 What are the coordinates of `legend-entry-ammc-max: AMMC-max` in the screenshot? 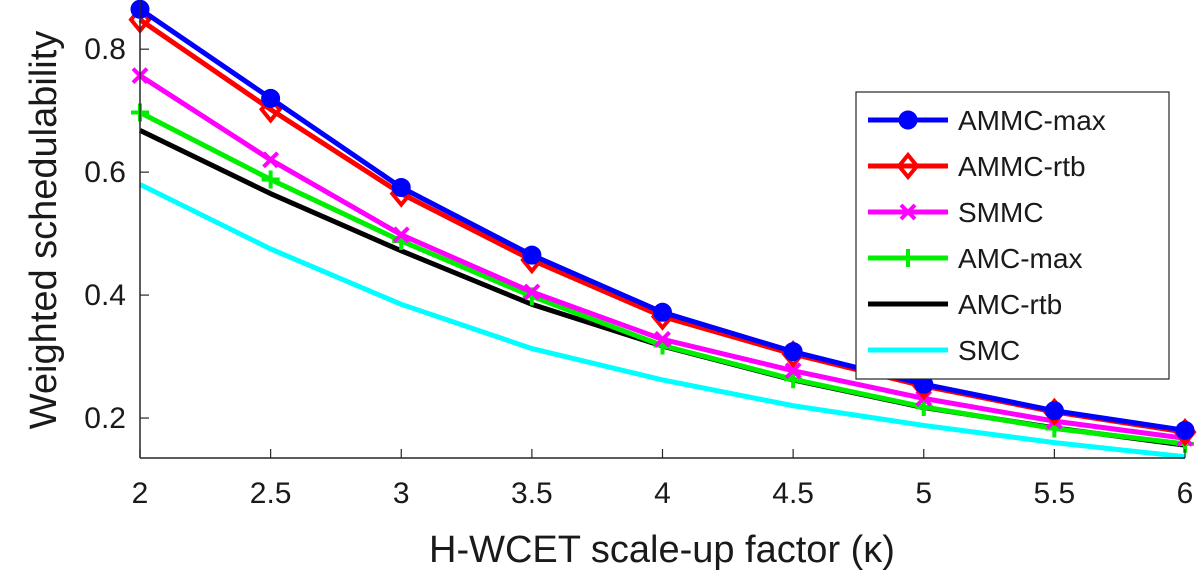 It's located at (987, 120).